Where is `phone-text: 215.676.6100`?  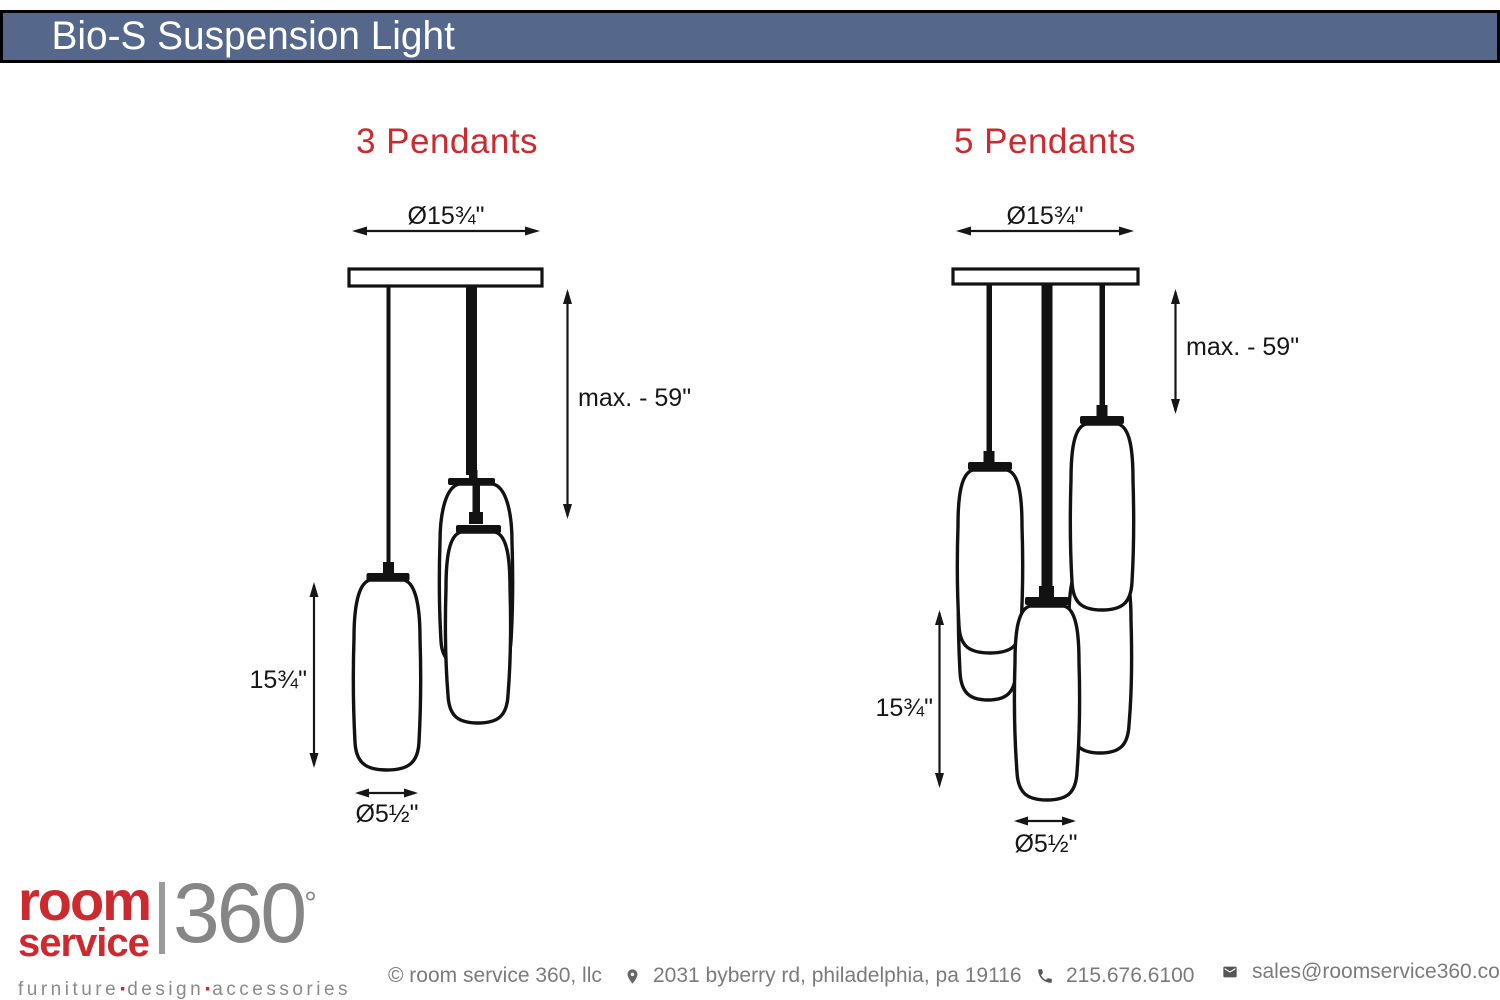
phone-text: 215.676.6100 is located at coordinates (1130, 975).